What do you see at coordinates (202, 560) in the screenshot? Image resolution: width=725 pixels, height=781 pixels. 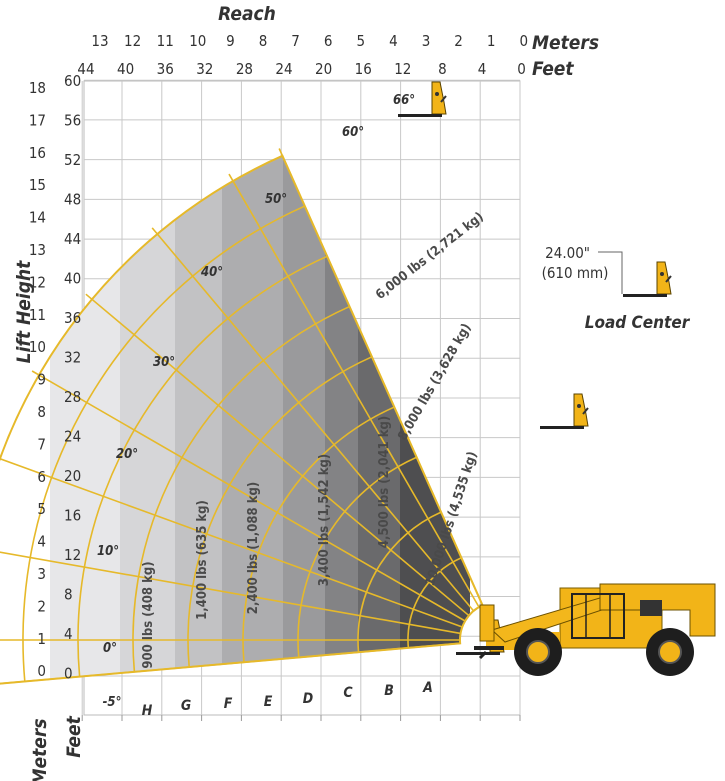 I see `capacity-label: 1,400 lbs (635 kg)` at bounding box center [202, 560].